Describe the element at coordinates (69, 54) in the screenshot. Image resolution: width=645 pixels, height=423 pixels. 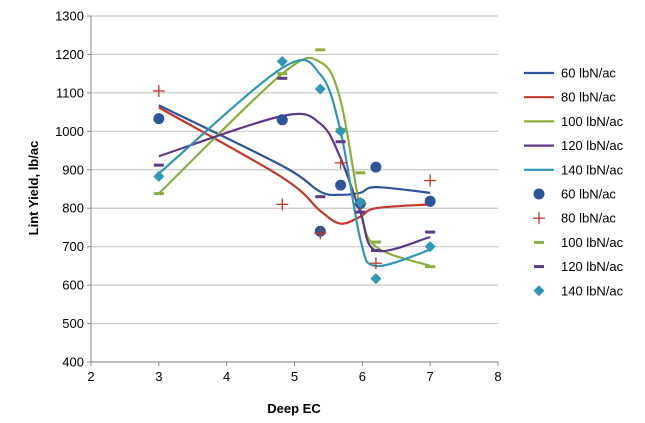
I see `y-tick-label: 1200` at that location.